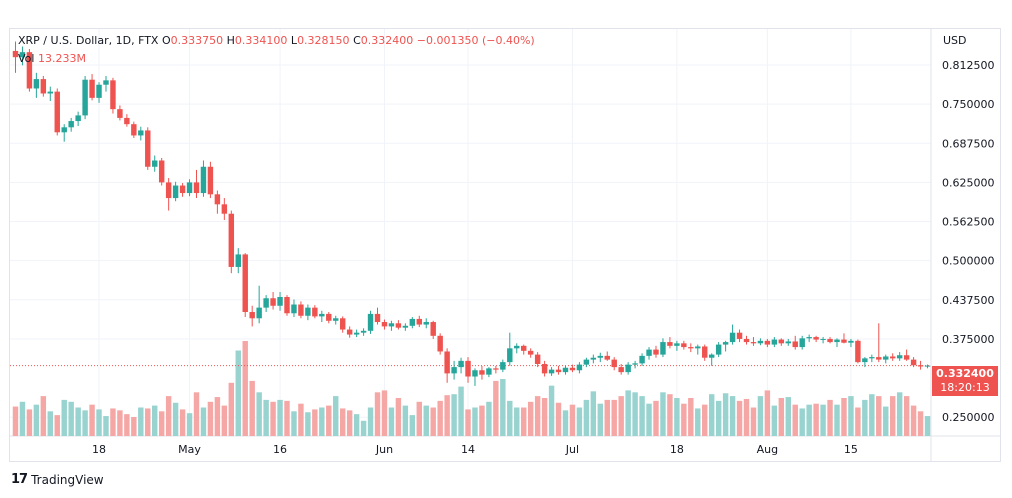  I want to click on currency-label: USD, so click(955, 40).